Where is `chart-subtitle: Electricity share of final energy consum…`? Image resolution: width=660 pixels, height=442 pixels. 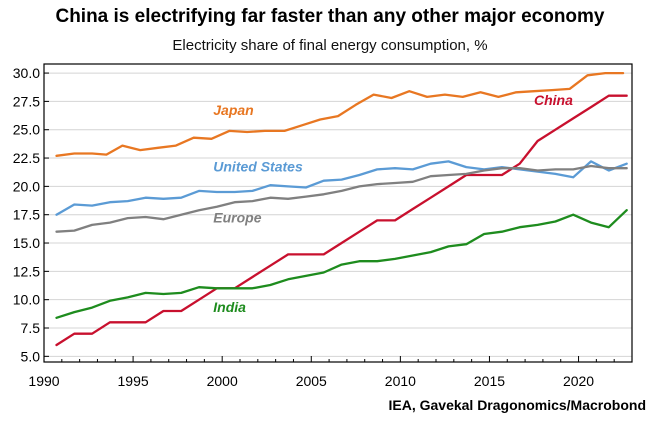
chart-subtitle: Electricity share of final energy consum… is located at coordinates (330, 45).